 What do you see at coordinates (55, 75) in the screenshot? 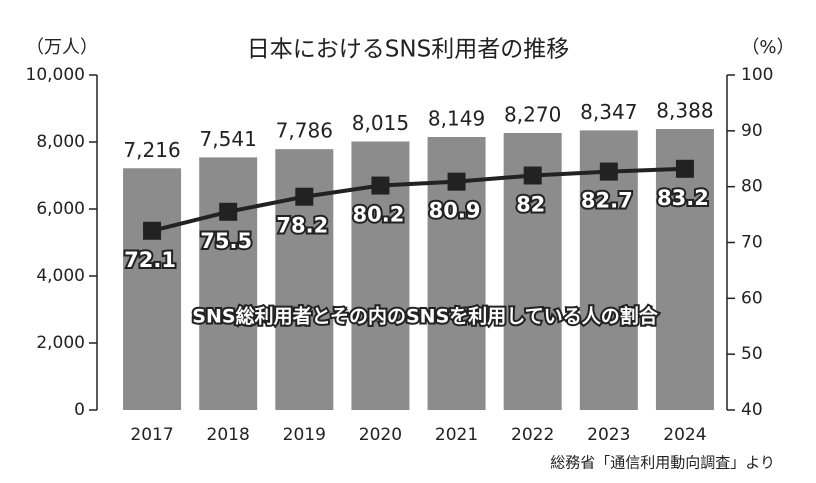
I see `y-tick-label: 10,000` at bounding box center [55, 75].